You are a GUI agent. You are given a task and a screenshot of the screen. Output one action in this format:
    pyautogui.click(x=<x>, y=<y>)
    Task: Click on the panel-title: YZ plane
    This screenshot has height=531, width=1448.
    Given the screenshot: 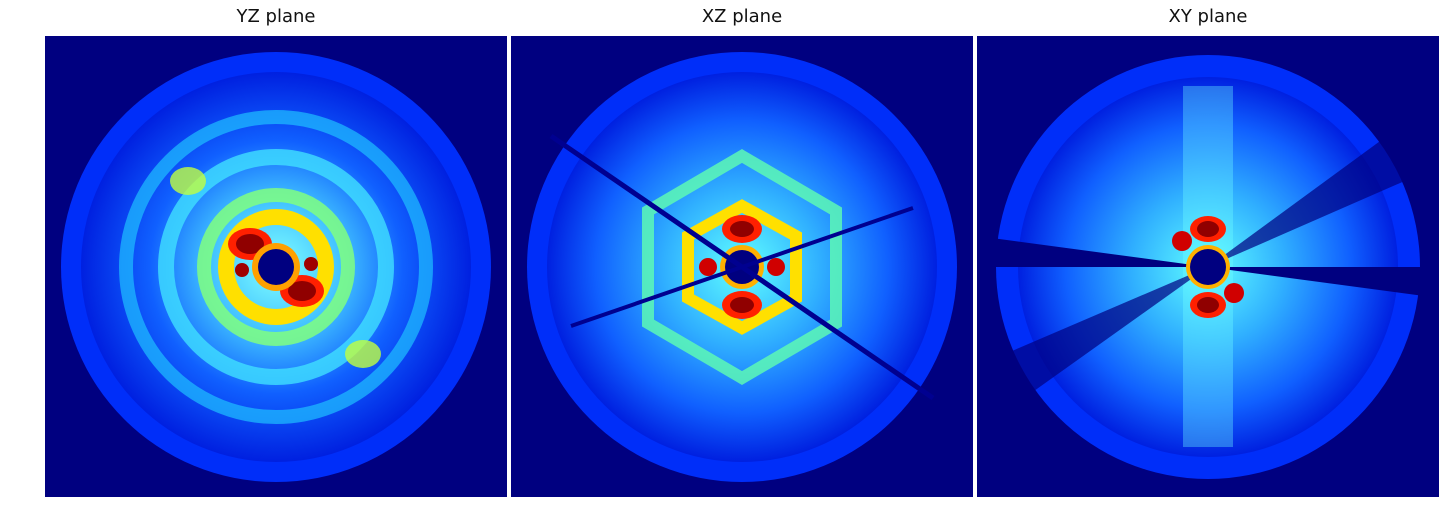 What is the action you would take?
    pyautogui.click(x=276, y=16)
    